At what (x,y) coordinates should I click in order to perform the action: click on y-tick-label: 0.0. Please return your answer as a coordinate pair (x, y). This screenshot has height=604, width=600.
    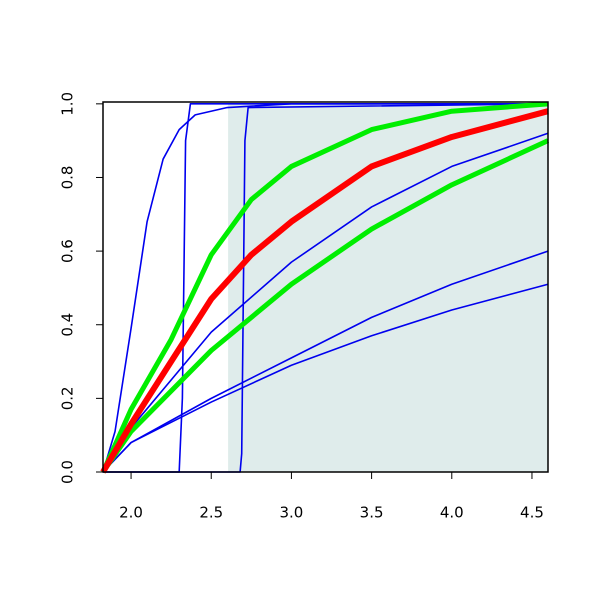
    Looking at the image, I should click on (68, 472).